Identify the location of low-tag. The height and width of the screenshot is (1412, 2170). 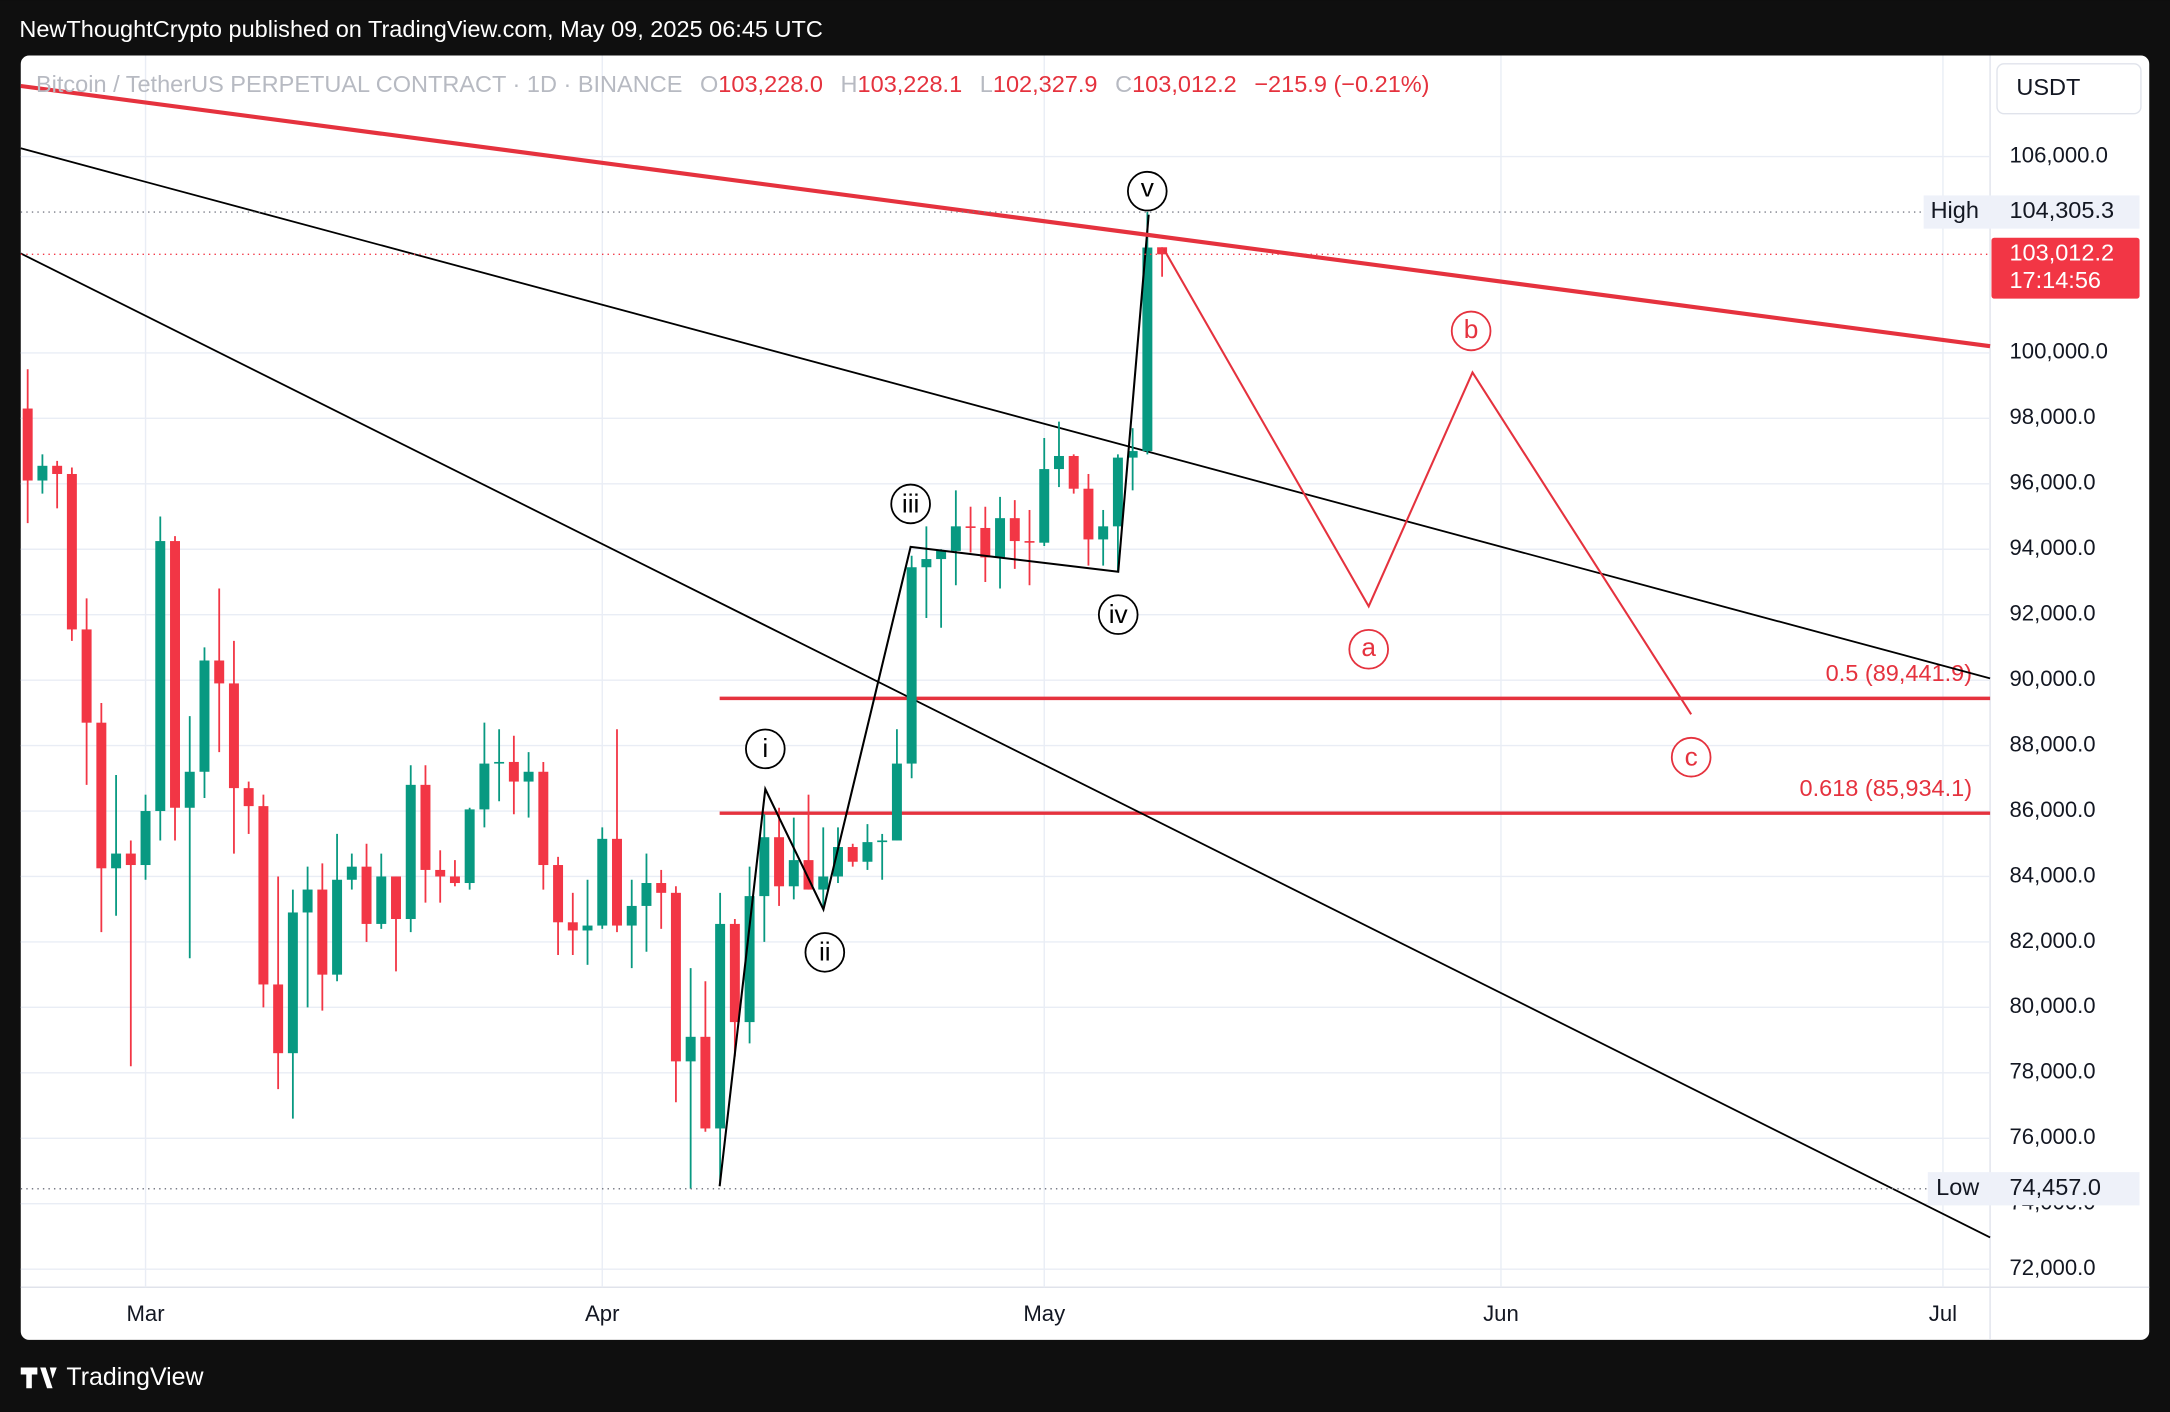
(2033, 1189).